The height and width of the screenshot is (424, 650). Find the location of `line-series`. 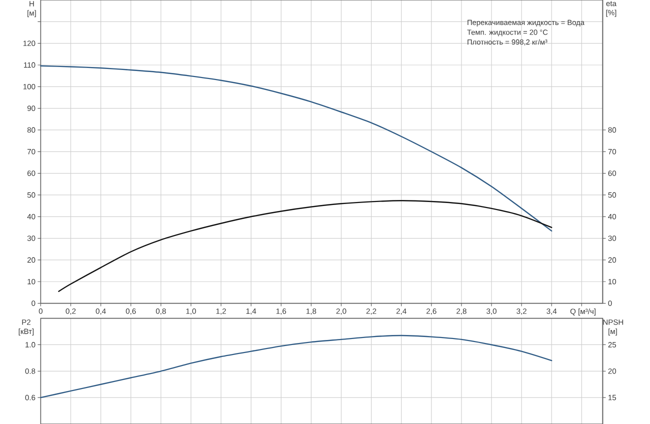

line-series is located at coordinates (296, 366).